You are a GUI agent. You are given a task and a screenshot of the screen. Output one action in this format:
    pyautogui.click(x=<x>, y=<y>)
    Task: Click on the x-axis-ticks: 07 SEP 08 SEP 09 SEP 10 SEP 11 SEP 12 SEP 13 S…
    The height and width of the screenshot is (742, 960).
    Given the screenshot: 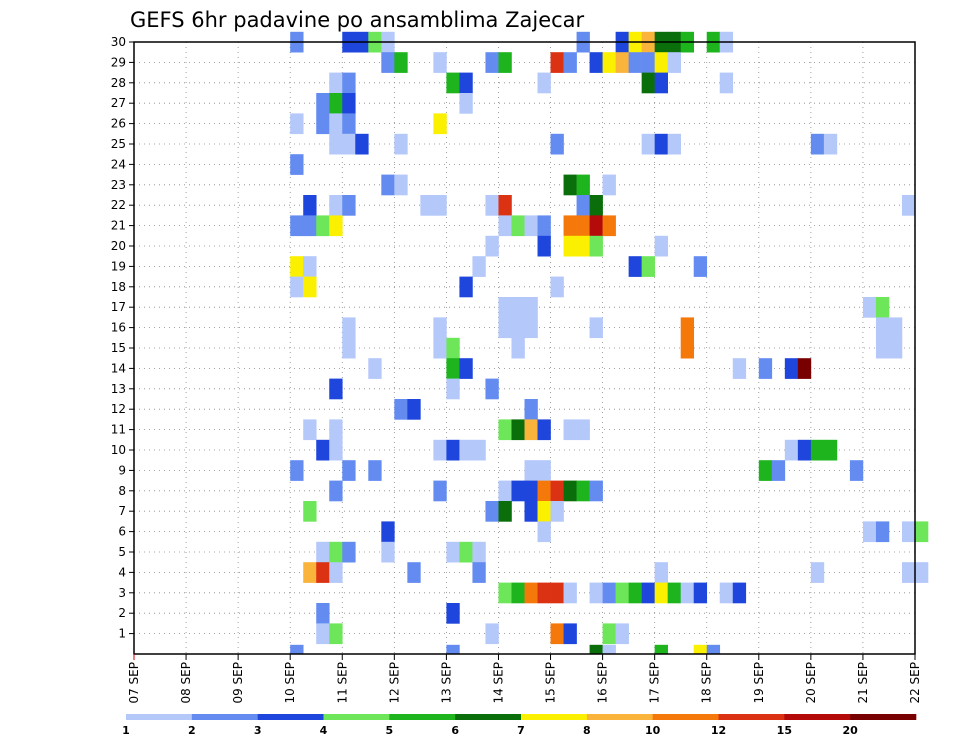 What is the action you would take?
    pyautogui.click(x=524, y=679)
    